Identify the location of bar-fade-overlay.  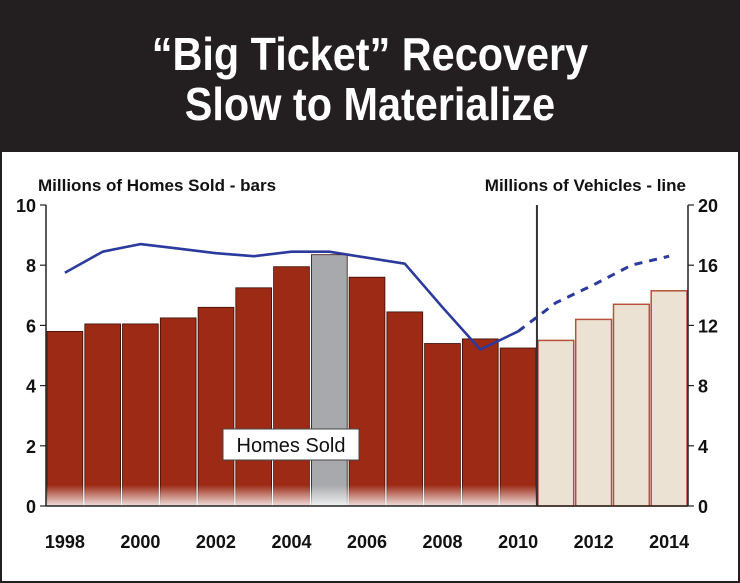
(291, 495).